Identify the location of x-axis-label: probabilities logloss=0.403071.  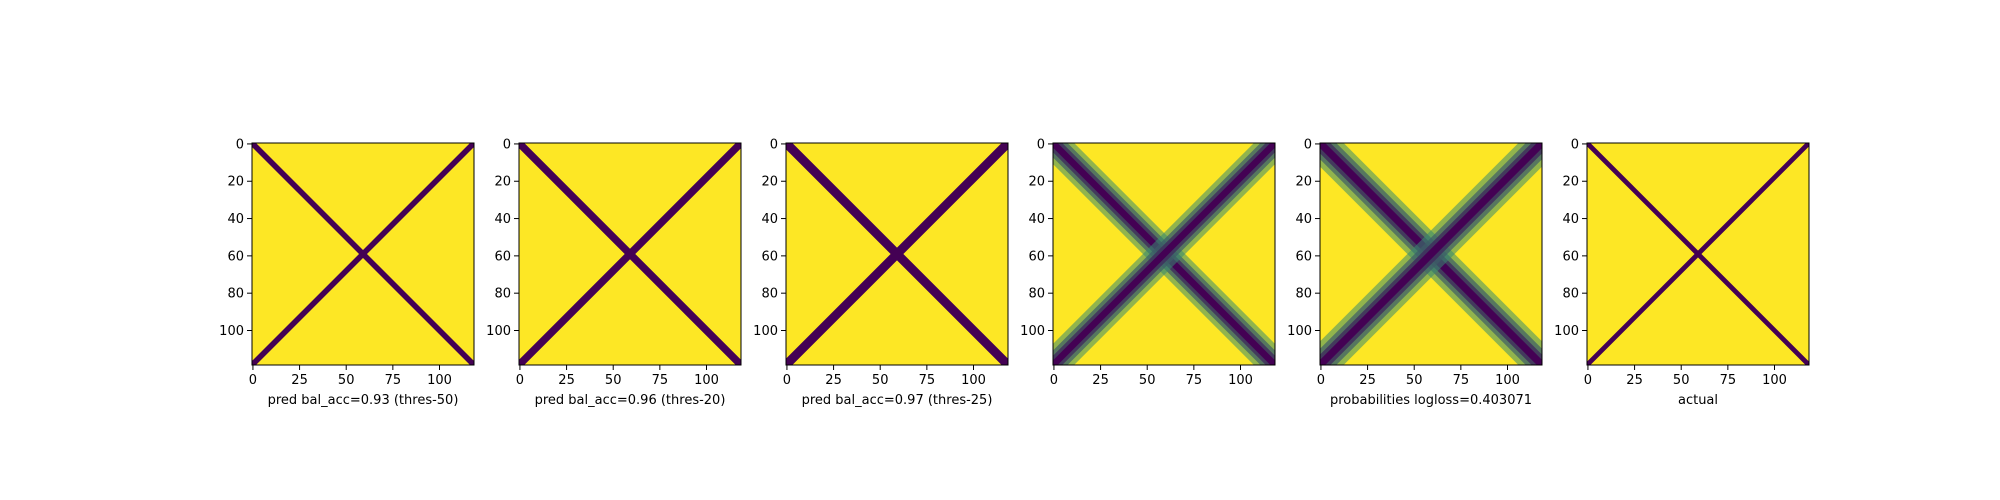
(1431, 400).